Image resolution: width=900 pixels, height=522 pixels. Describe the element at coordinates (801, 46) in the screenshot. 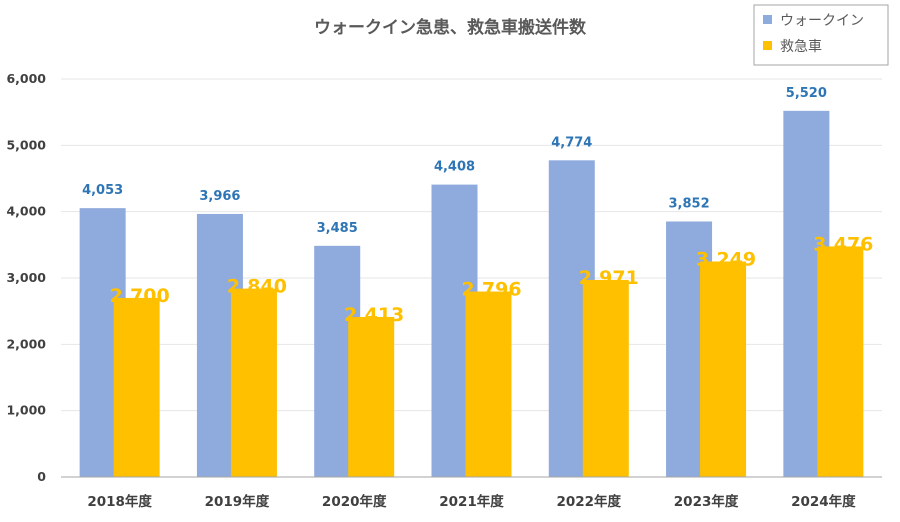

I see `legend-label-ambulance: 救急車` at that location.